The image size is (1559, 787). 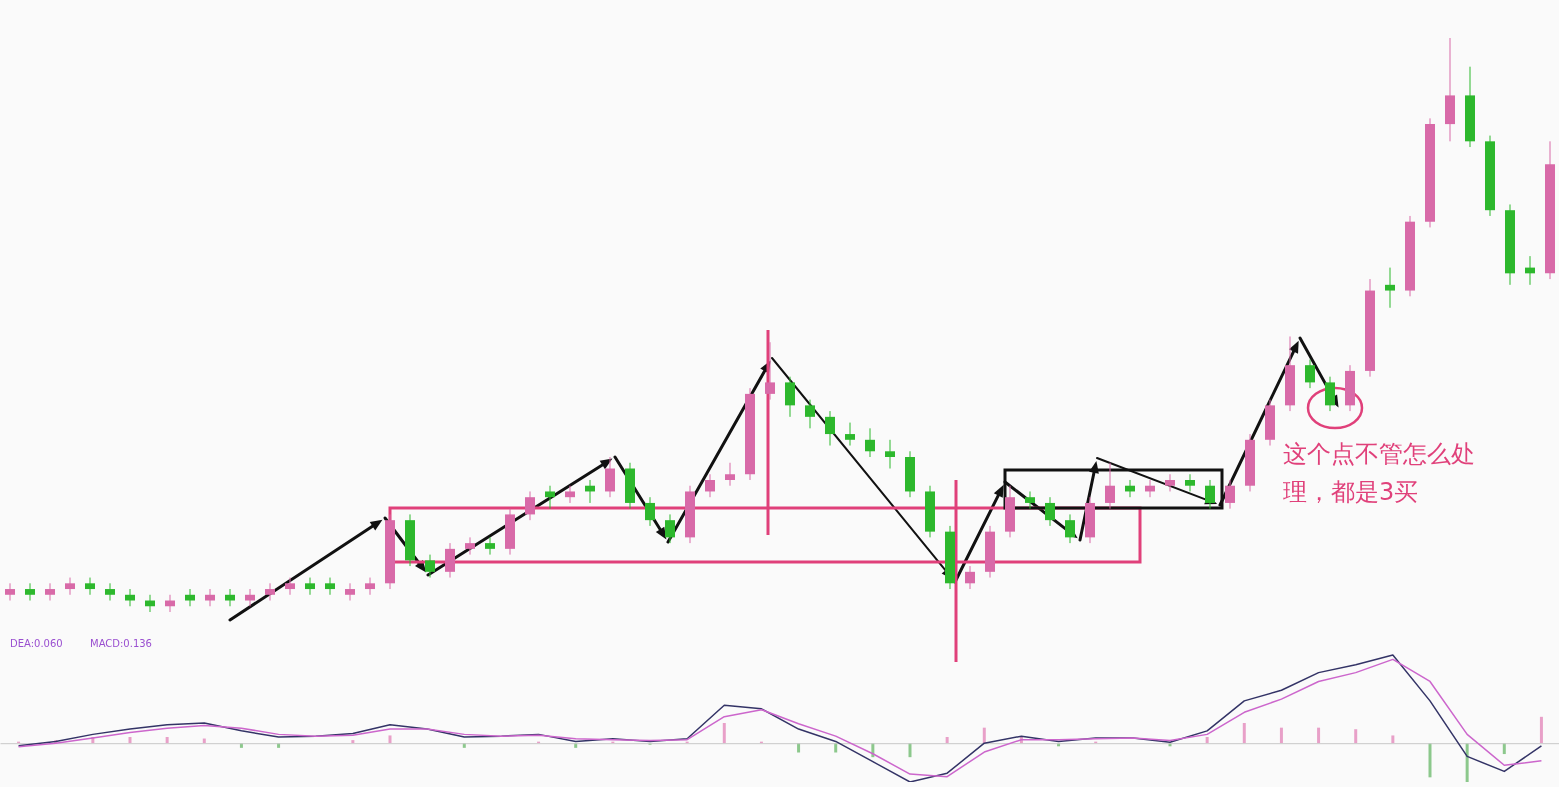 I want to click on text: DEA:0.060, so click(x=36, y=643).